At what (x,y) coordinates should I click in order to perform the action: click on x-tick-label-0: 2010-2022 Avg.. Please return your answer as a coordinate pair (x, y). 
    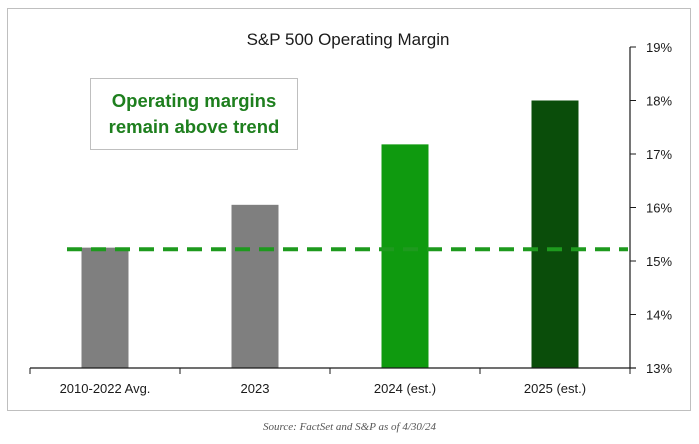
    Looking at the image, I should click on (105, 388).